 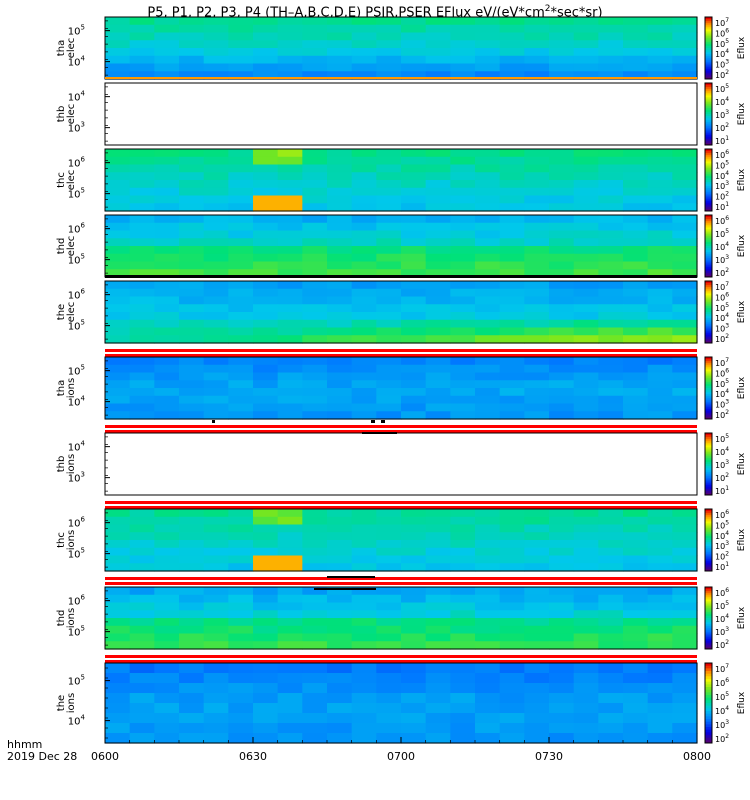 What do you see at coordinates (401, 426) in the screenshot?
I see `panel-separator-line` at bounding box center [401, 426].